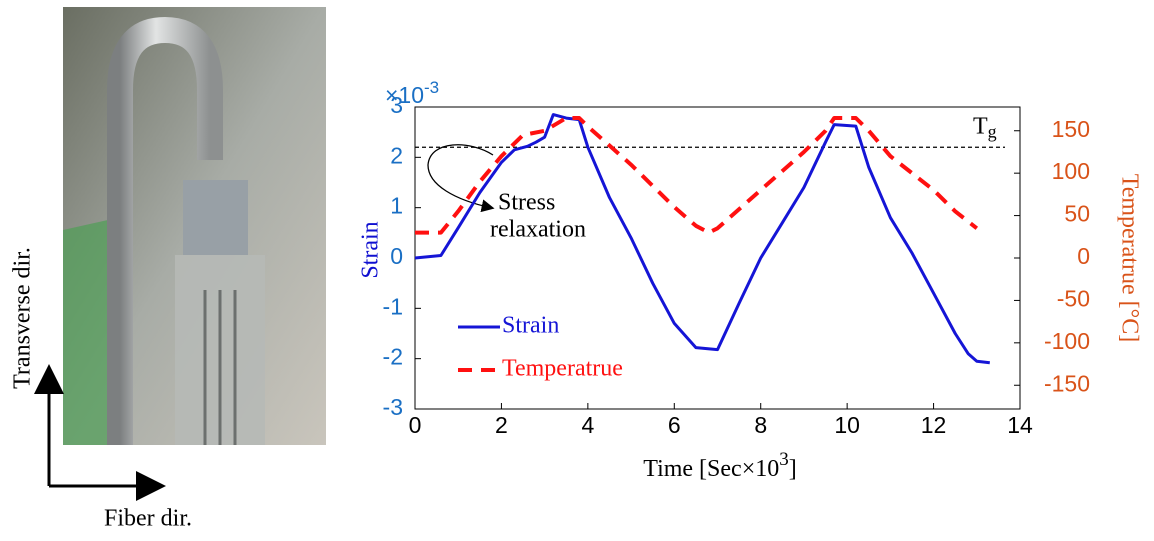 This screenshot has height=541, width=1154. I want to click on x-tick-label: 10, so click(847, 425).